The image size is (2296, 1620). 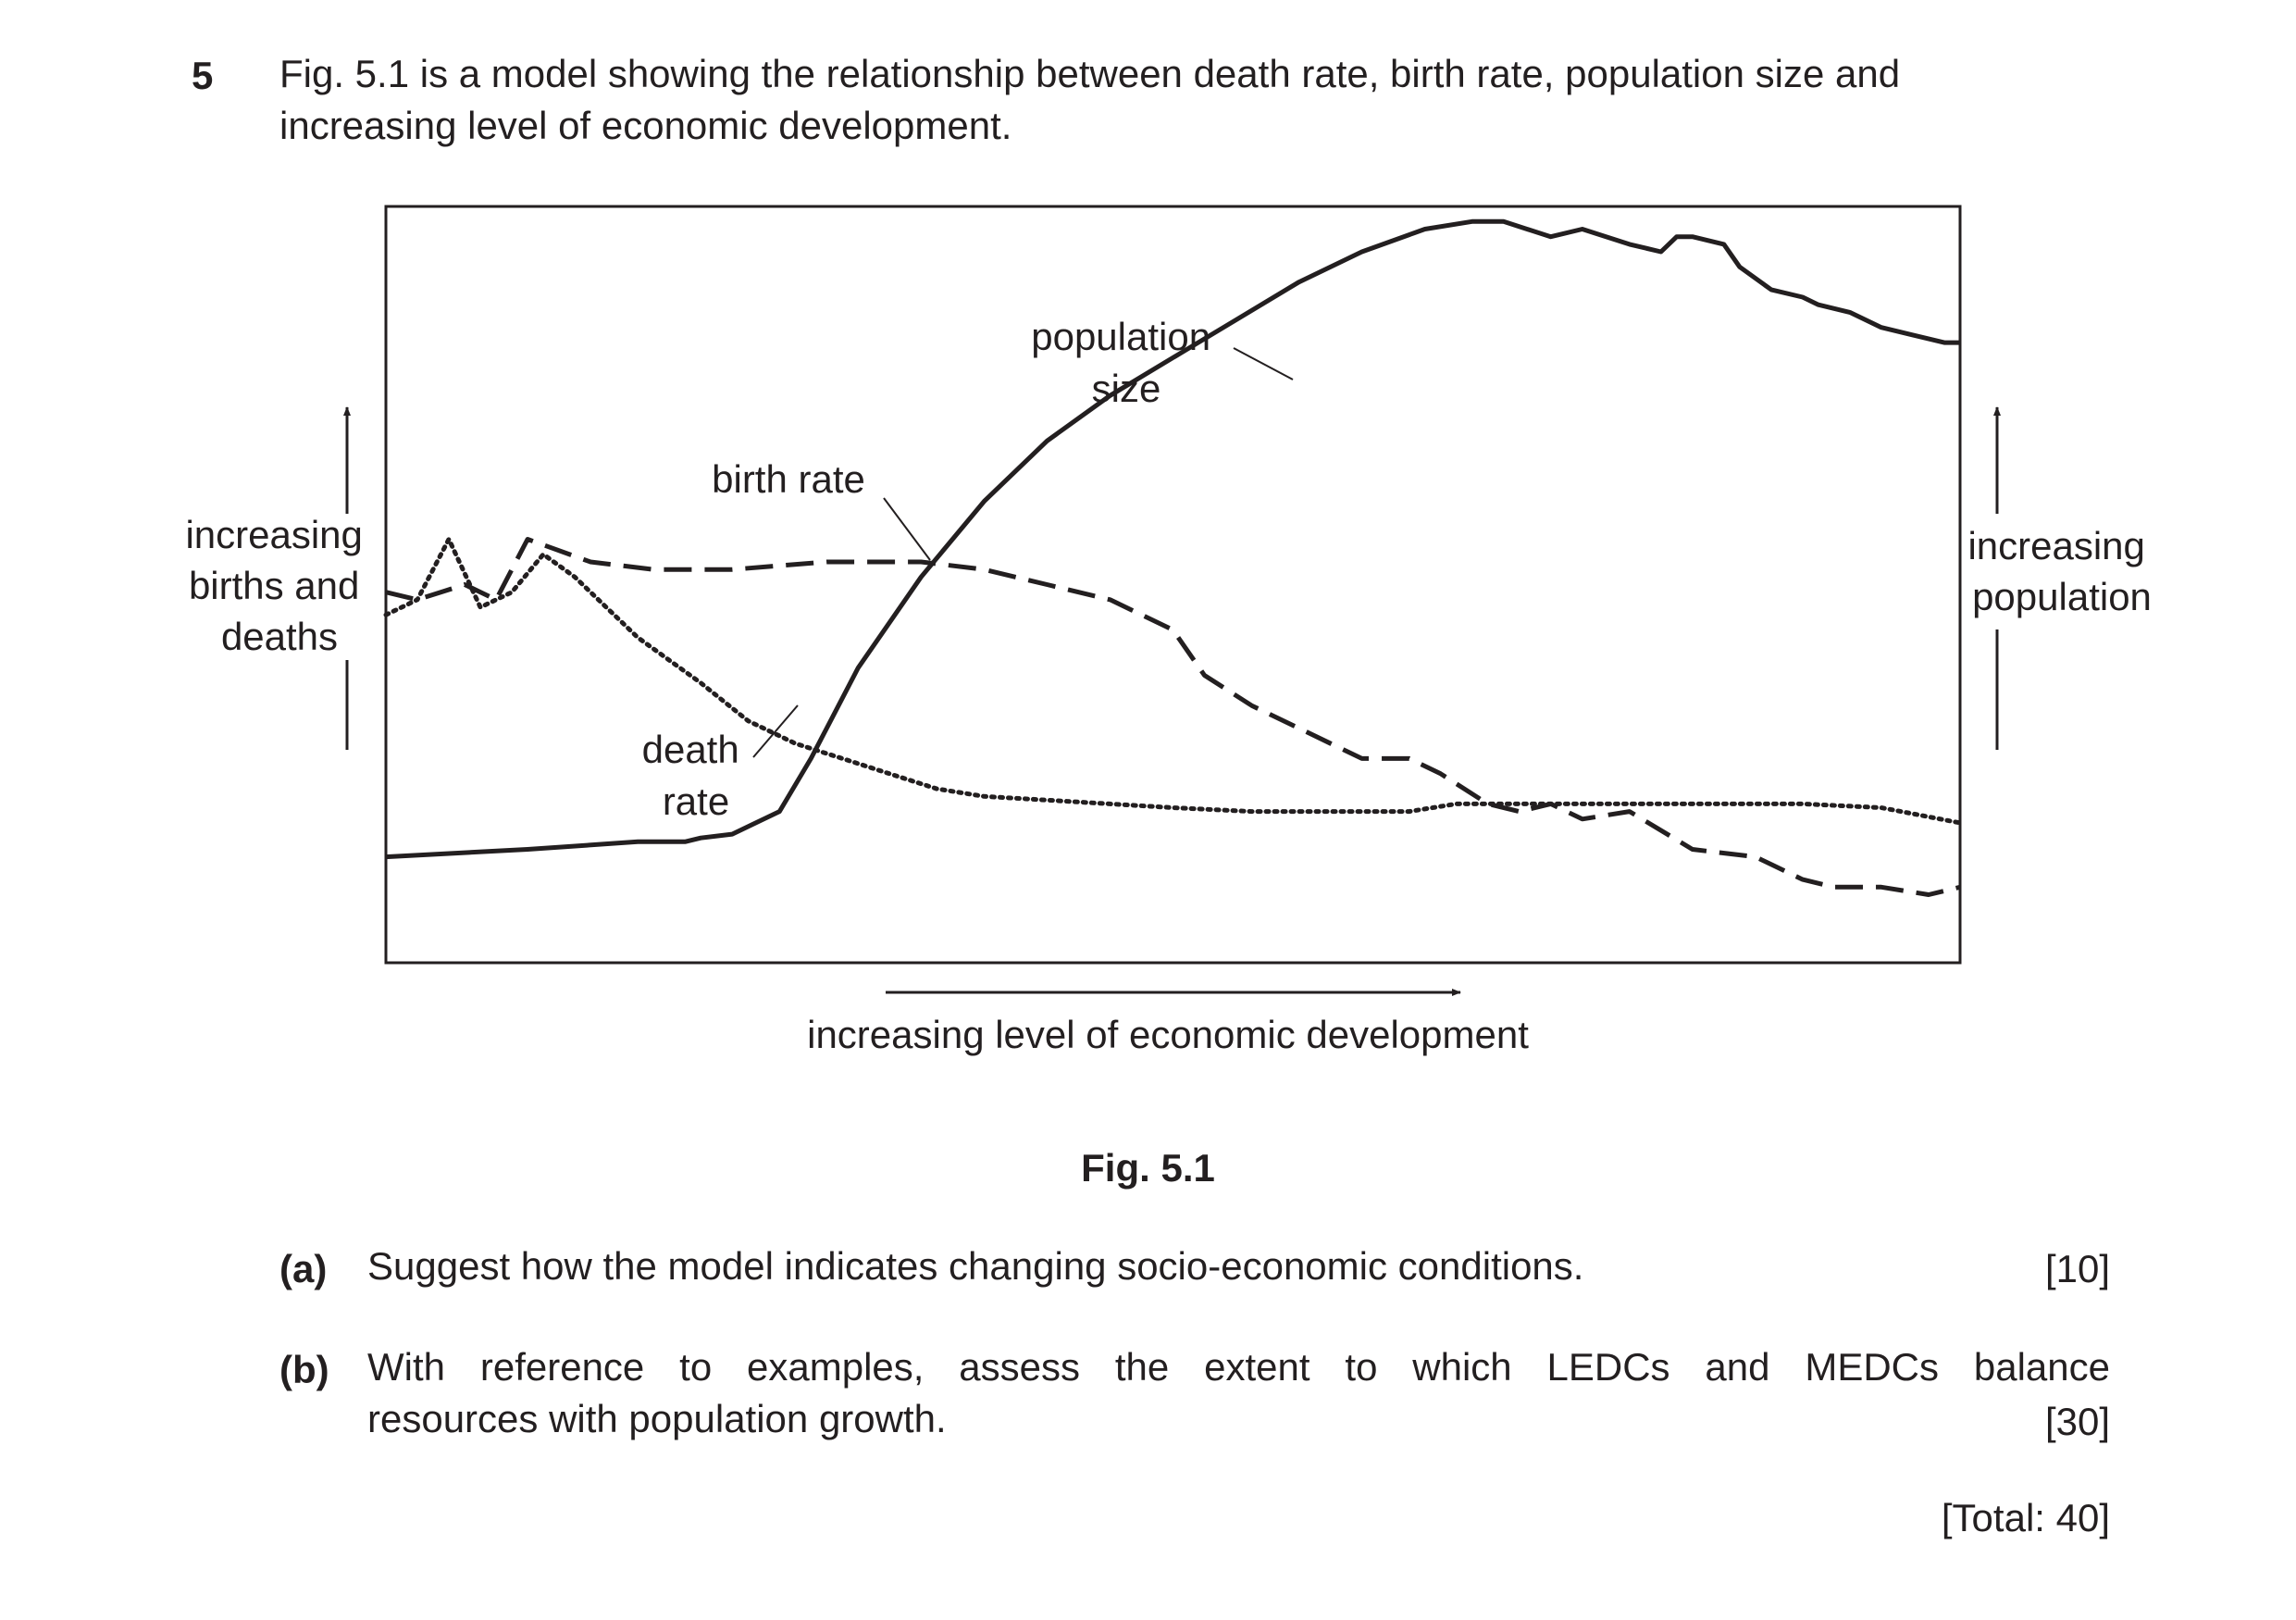 I want to click on left-axis-label: increasing births and deaths, so click(x=279, y=585).